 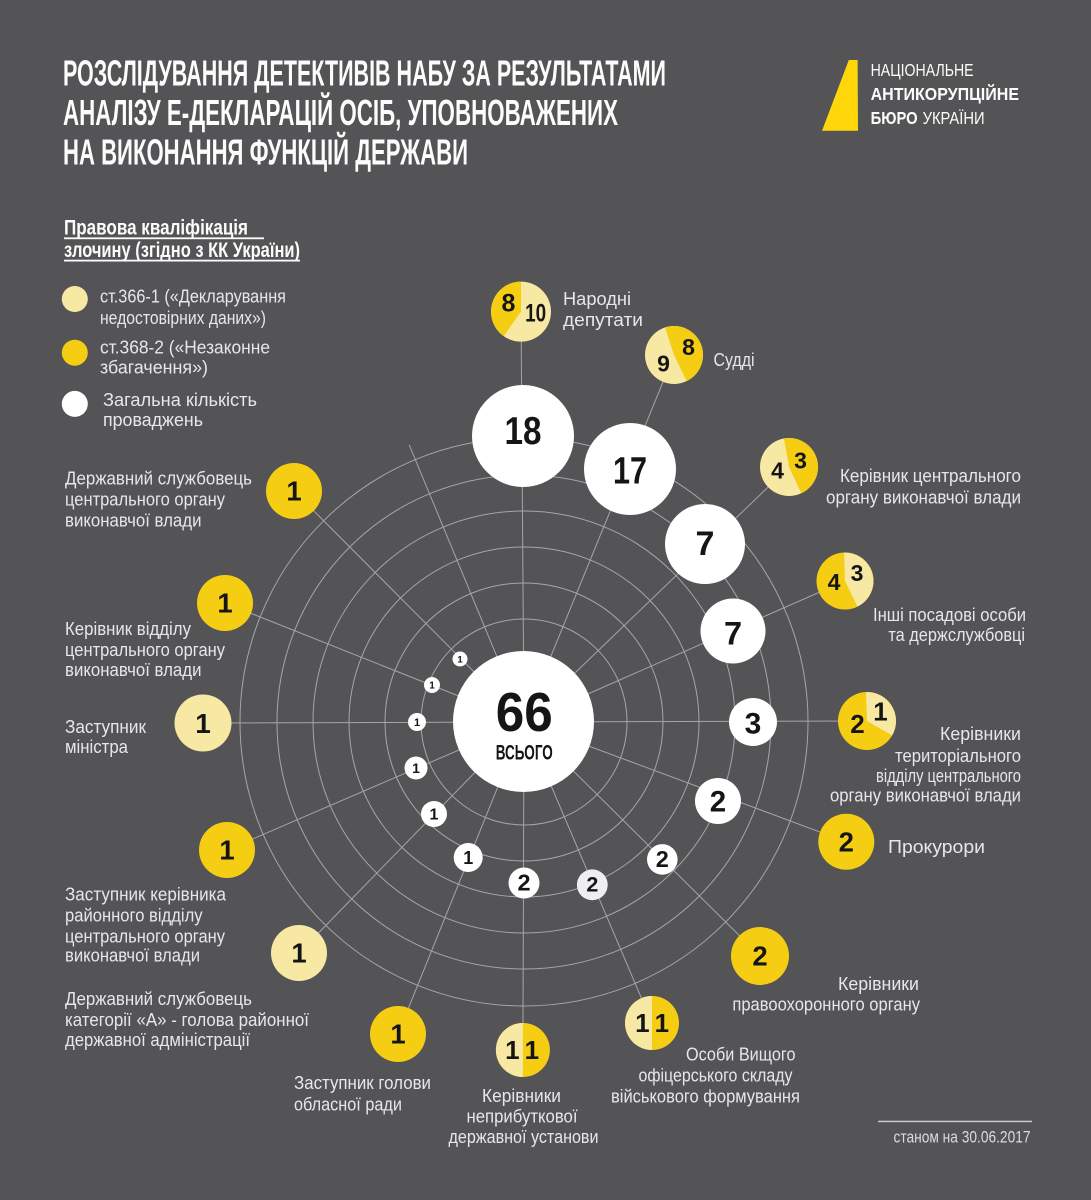 What do you see at coordinates (962, 1137) in the screenshot?
I see `svg-text: станом на 30.06.2017` at bounding box center [962, 1137].